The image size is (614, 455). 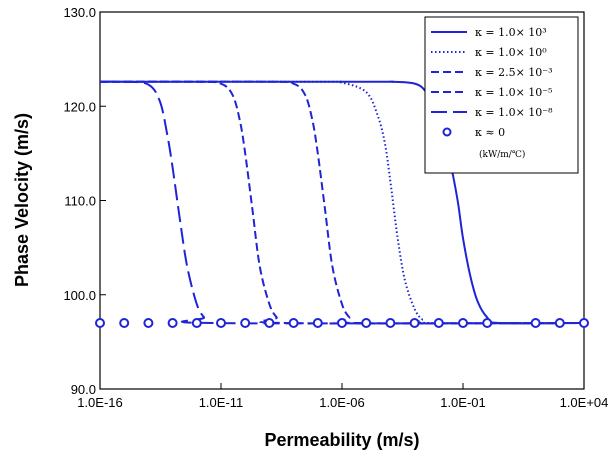 What do you see at coordinates (83, 389) in the screenshot?
I see `y-tick-label: 90.0` at bounding box center [83, 389].